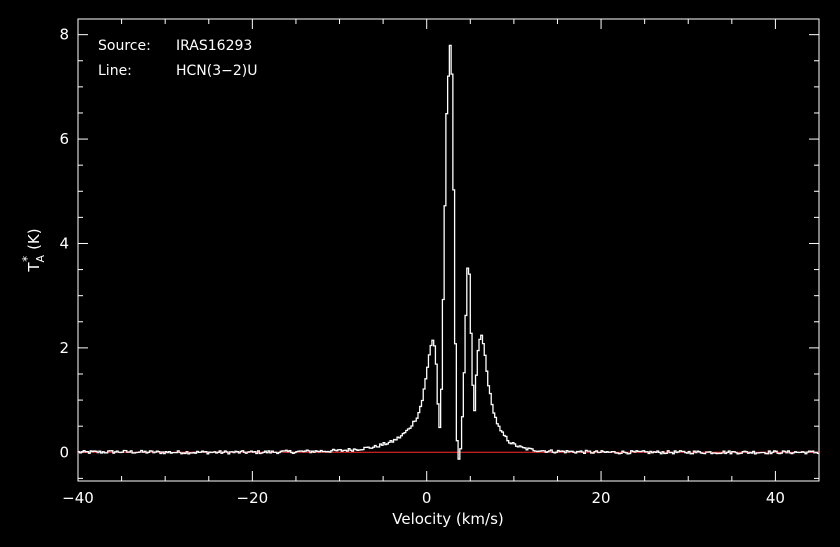  Describe the element at coordinates (64, 452) in the screenshot. I see `y-tick-label: 0` at that location.